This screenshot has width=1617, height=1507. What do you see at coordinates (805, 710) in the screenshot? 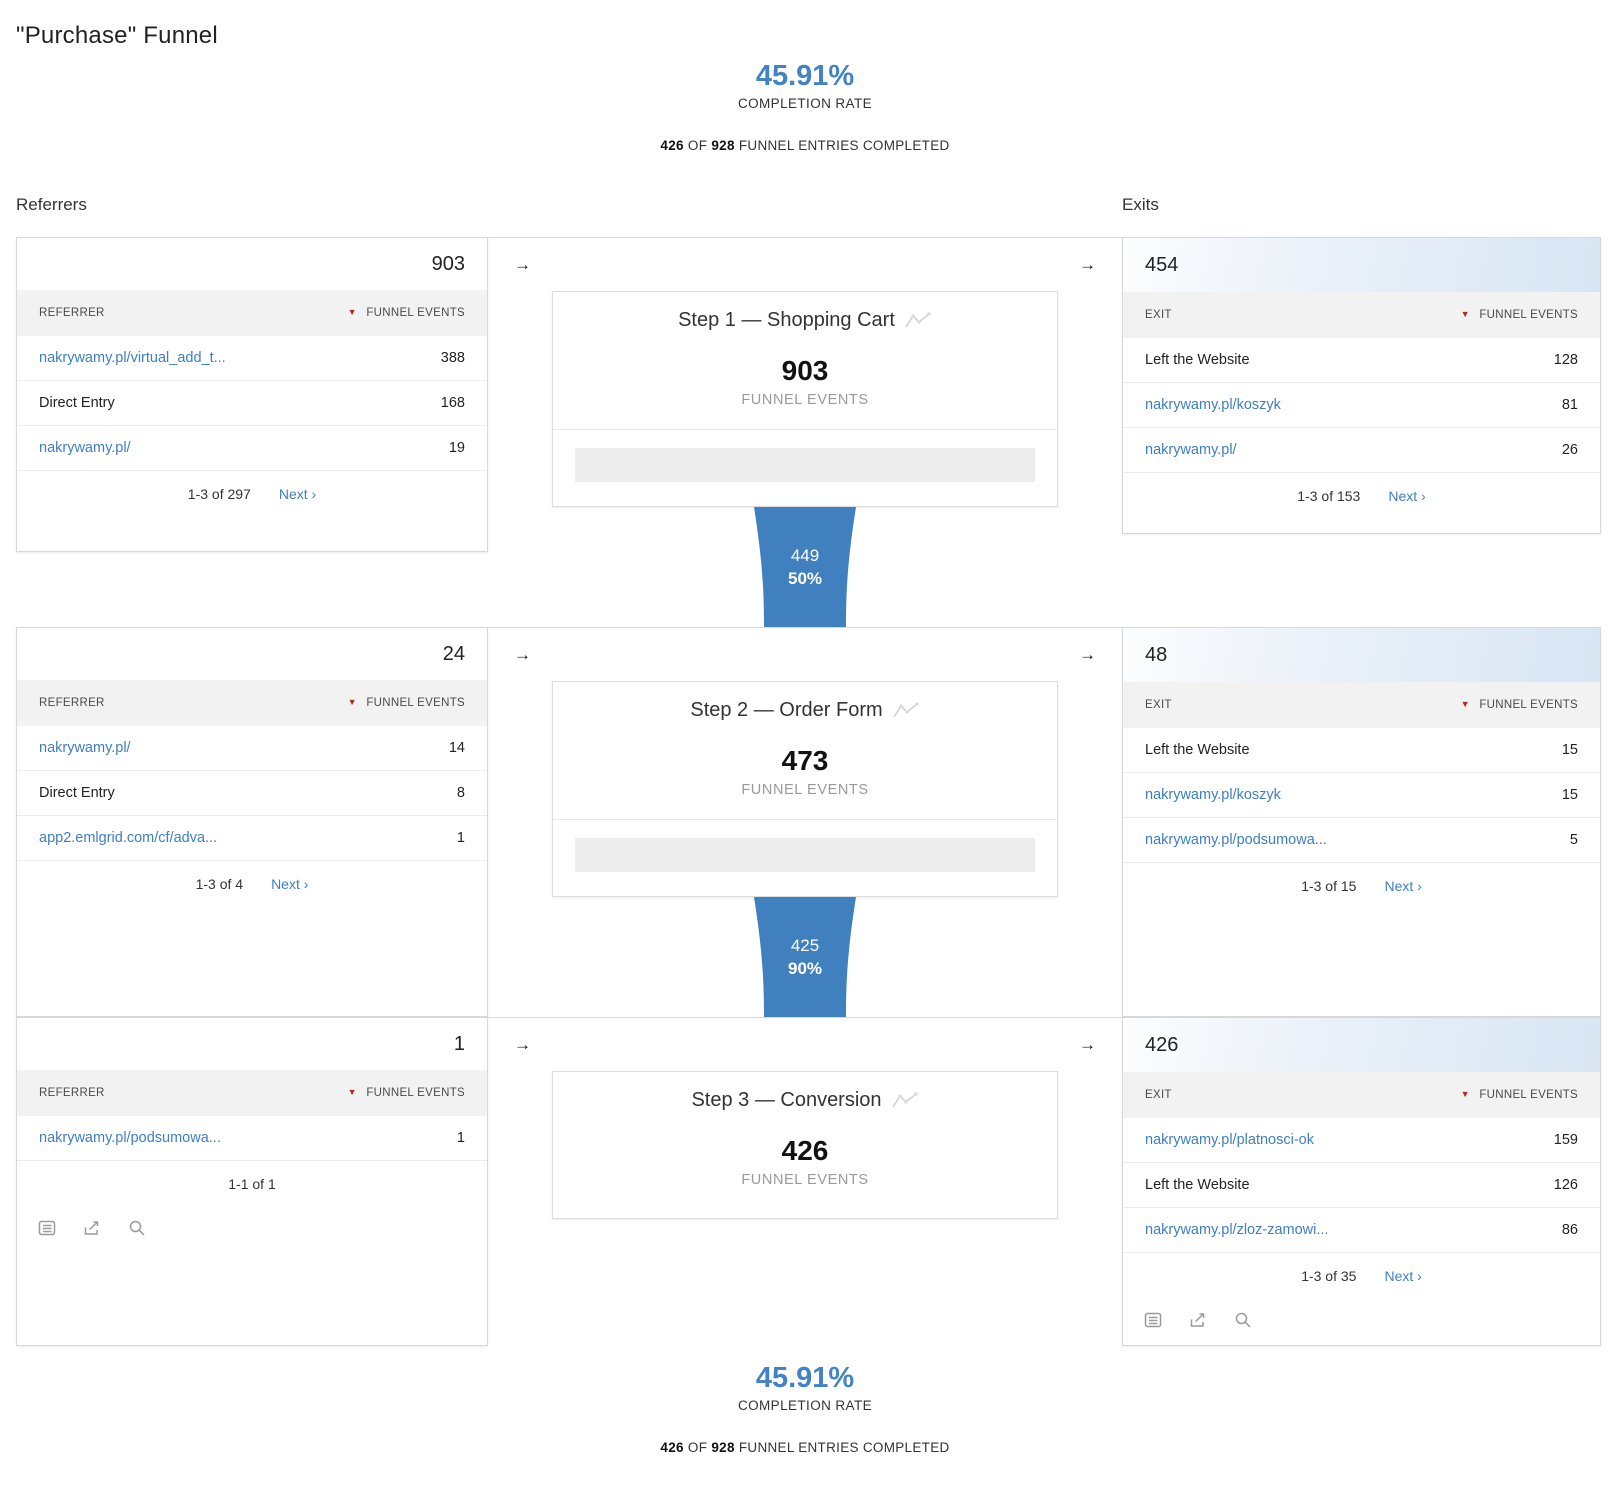
I see `step-title: Step 2 — Order Form` at bounding box center [805, 710].